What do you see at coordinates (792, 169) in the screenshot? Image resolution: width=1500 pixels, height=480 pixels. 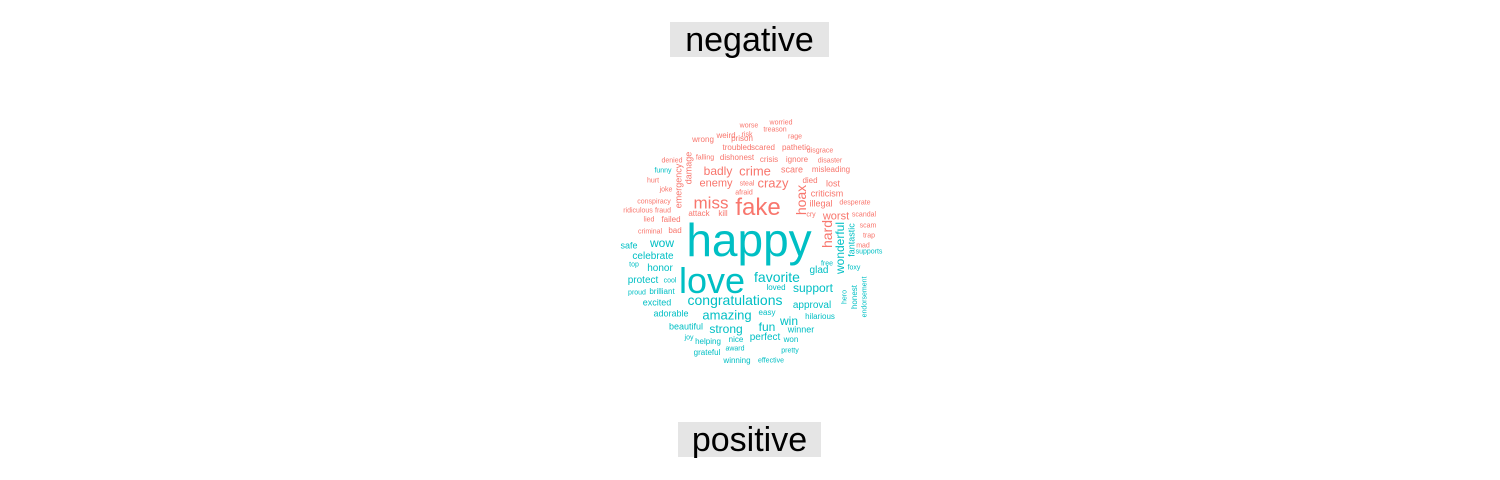 I see `word-scare: scare` at bounding box center [792, 169].